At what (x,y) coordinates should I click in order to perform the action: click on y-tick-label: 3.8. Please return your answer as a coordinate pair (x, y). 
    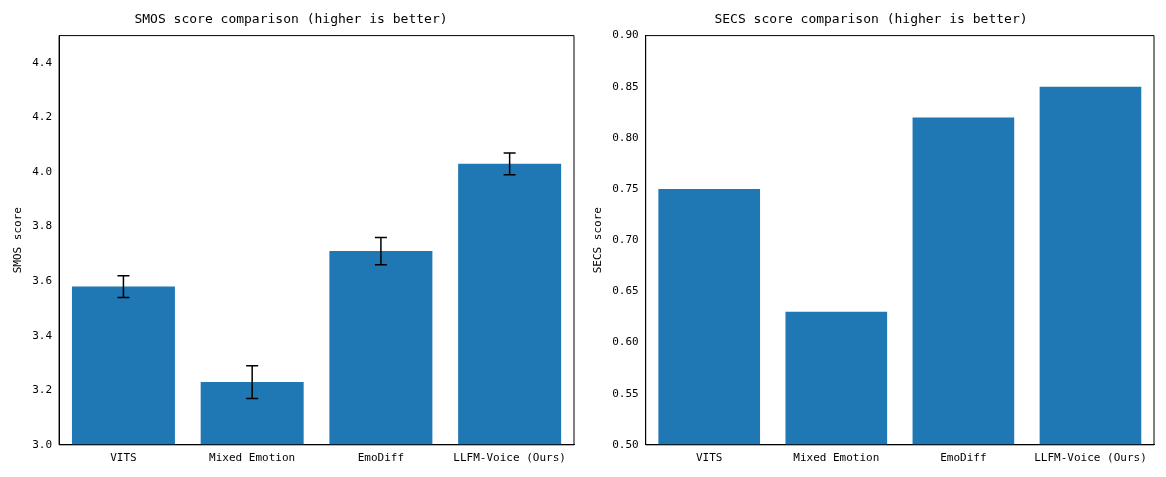
    Looking at the image, I should click on (42, 226).